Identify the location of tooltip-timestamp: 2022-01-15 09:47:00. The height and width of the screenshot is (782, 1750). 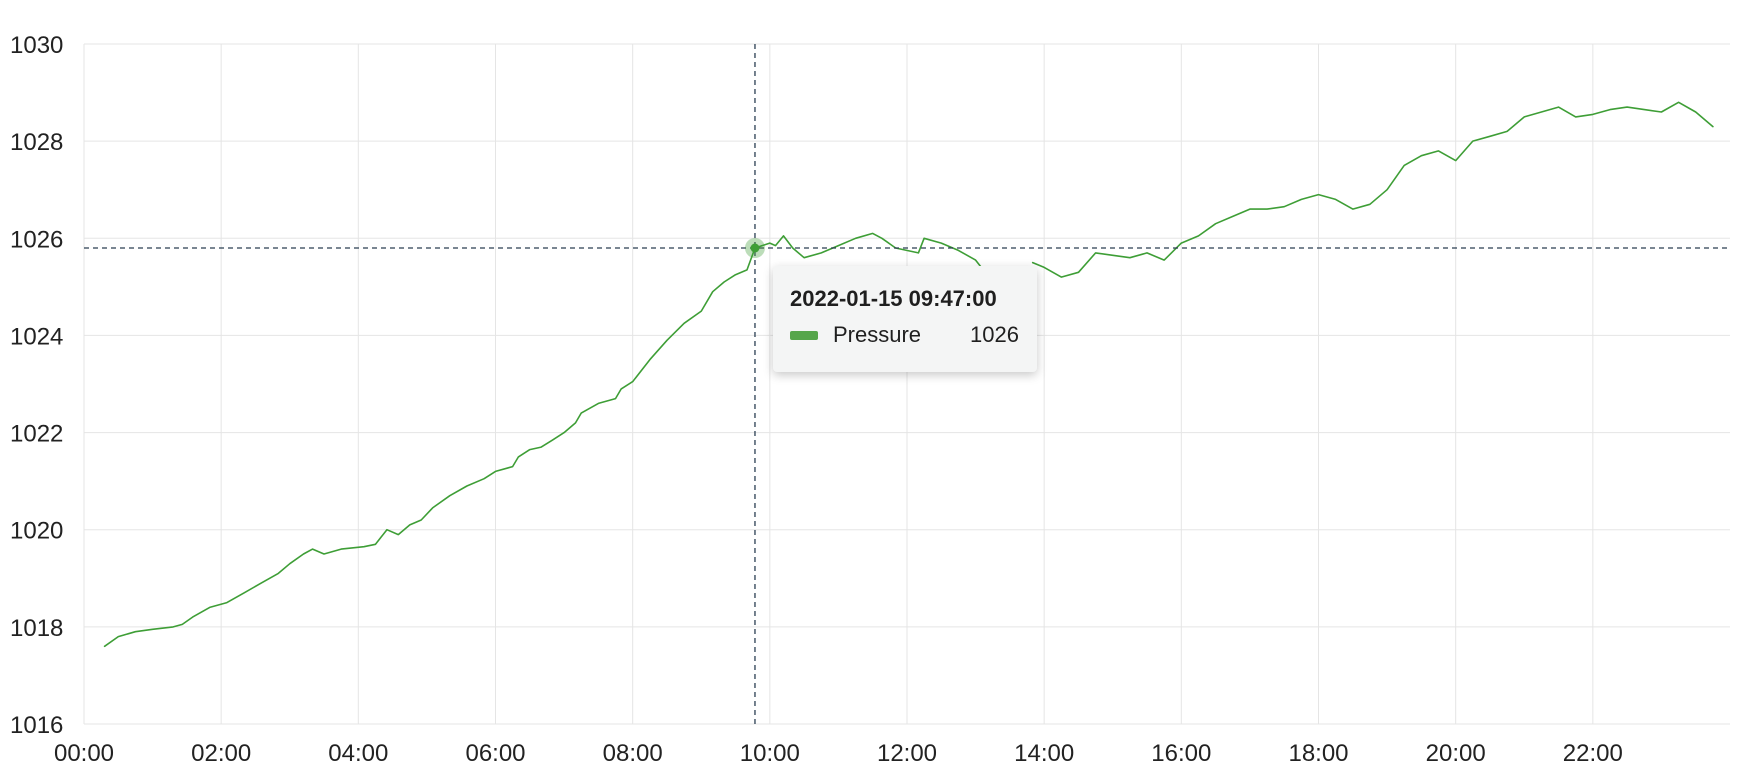
(893, 298).